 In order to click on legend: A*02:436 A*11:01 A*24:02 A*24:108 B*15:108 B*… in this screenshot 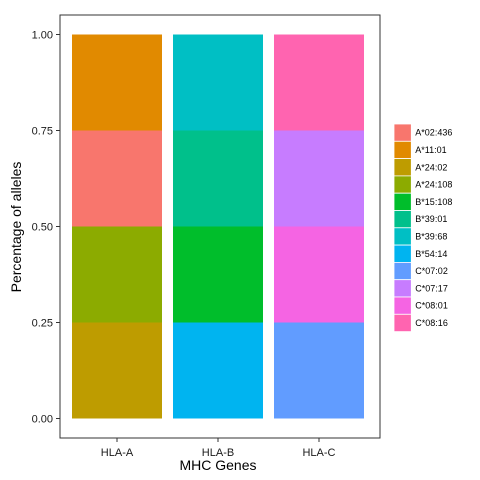, I will do `click(422, 227)`.